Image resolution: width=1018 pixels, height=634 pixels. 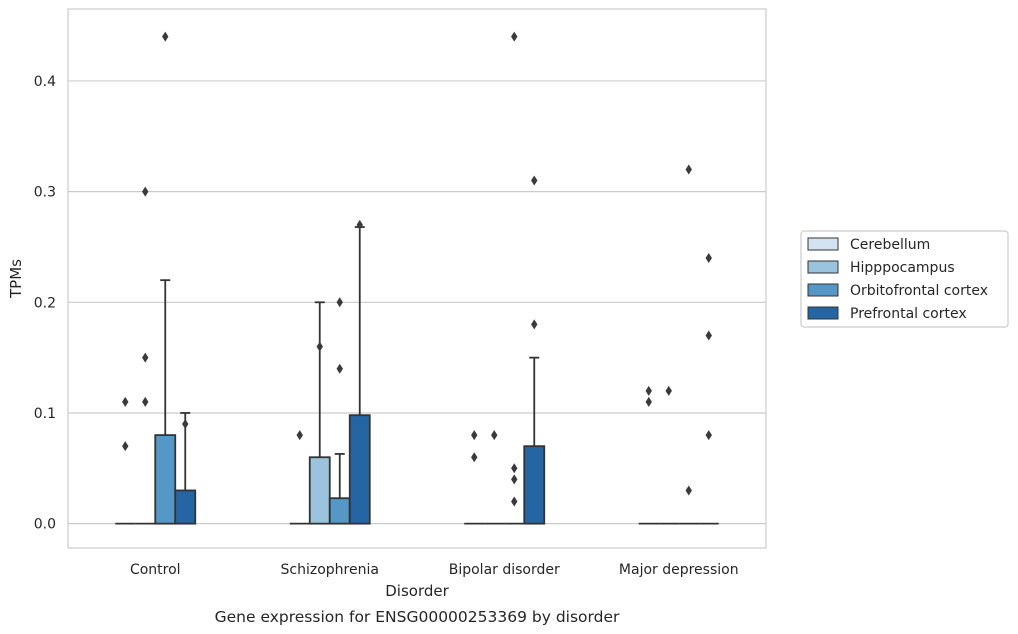 I want to click on x-tick-label: Schizophrenia, so click(x=330, y=570).